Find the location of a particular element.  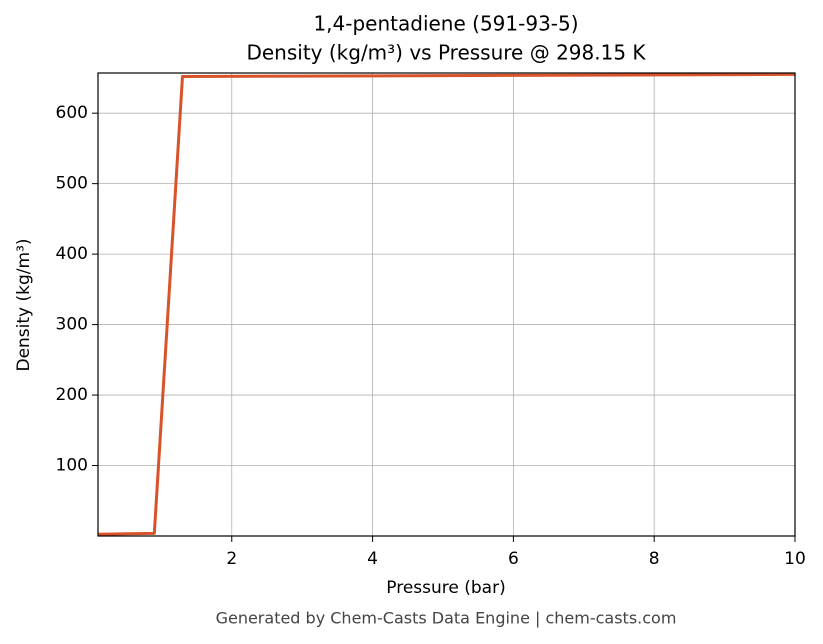

x-tick-label: 6 is located at coordinates (513, 559).